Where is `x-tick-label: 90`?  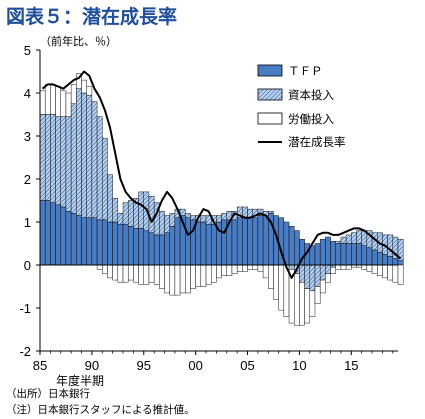
x-tick-label: 90 is located at coordinates (92, 365).